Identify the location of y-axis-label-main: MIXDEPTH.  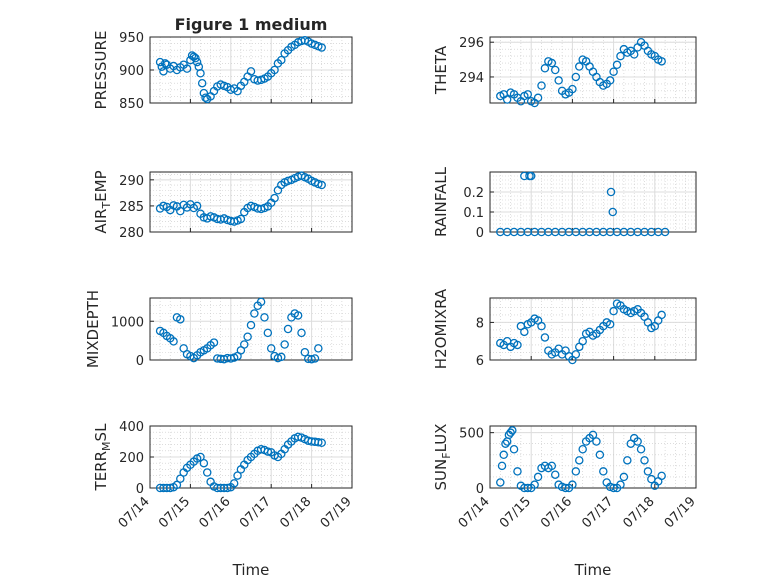
(93, 329).